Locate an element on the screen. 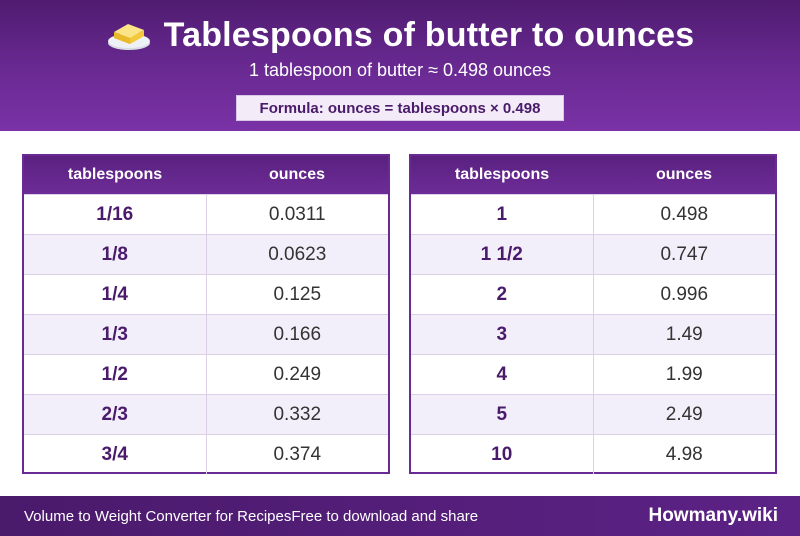 The image size is (800, 536). tablespoons-cell: 1/4 is located at coordinates (115, 294).